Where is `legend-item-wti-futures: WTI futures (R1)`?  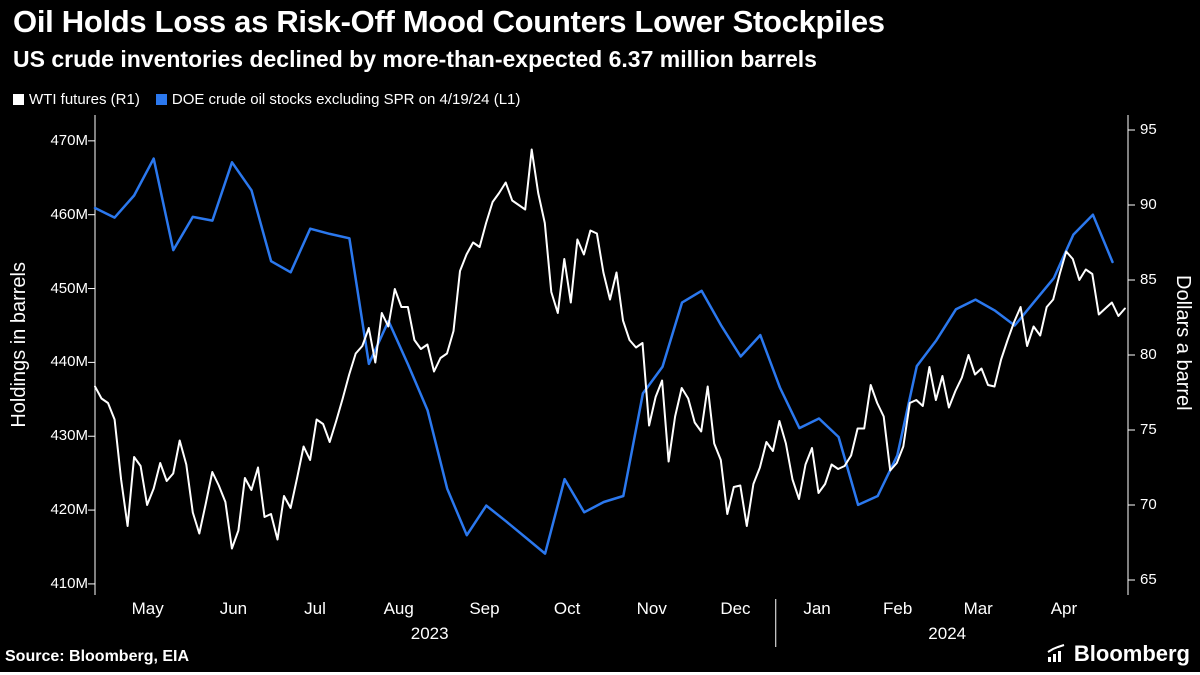
legend-item-wti-futures: WTI futures (R1) is located at coordinates (76, 99).